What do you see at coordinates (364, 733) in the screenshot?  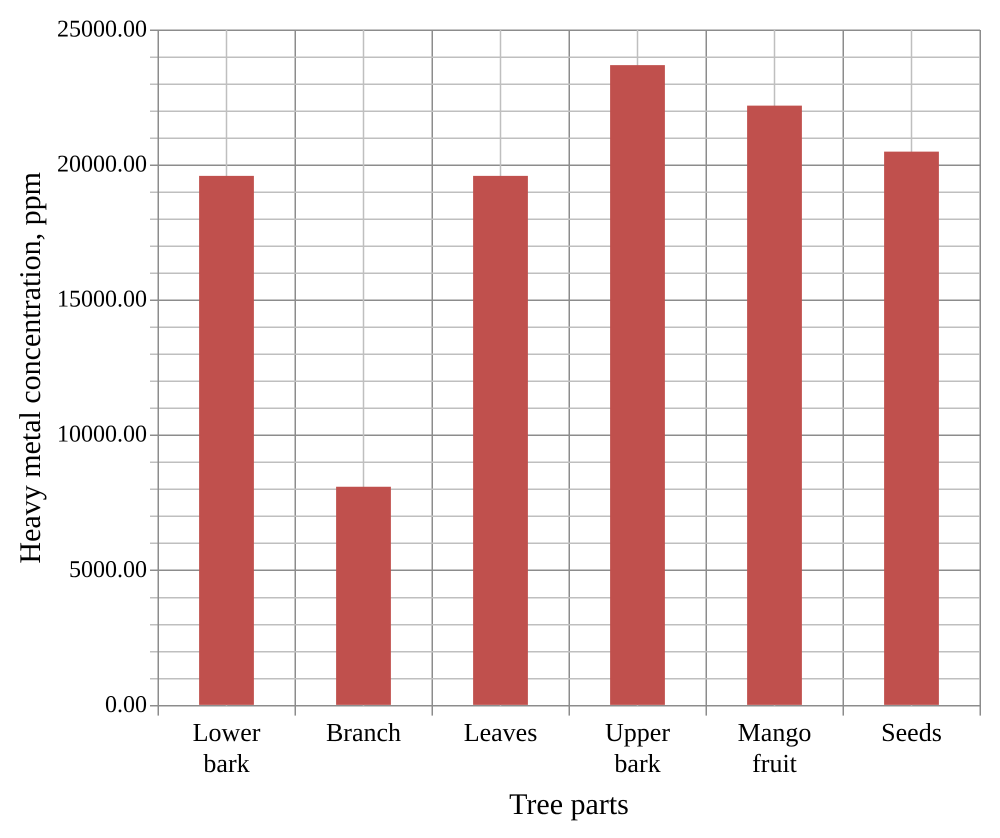 I see `x-tick-label: Branch` at bounding box center [364, 733].